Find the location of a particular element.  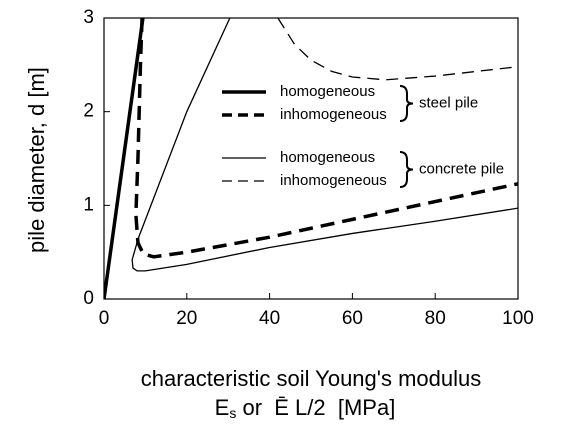

legend-group-label: concrete pile is located at coordinates (461, 168).